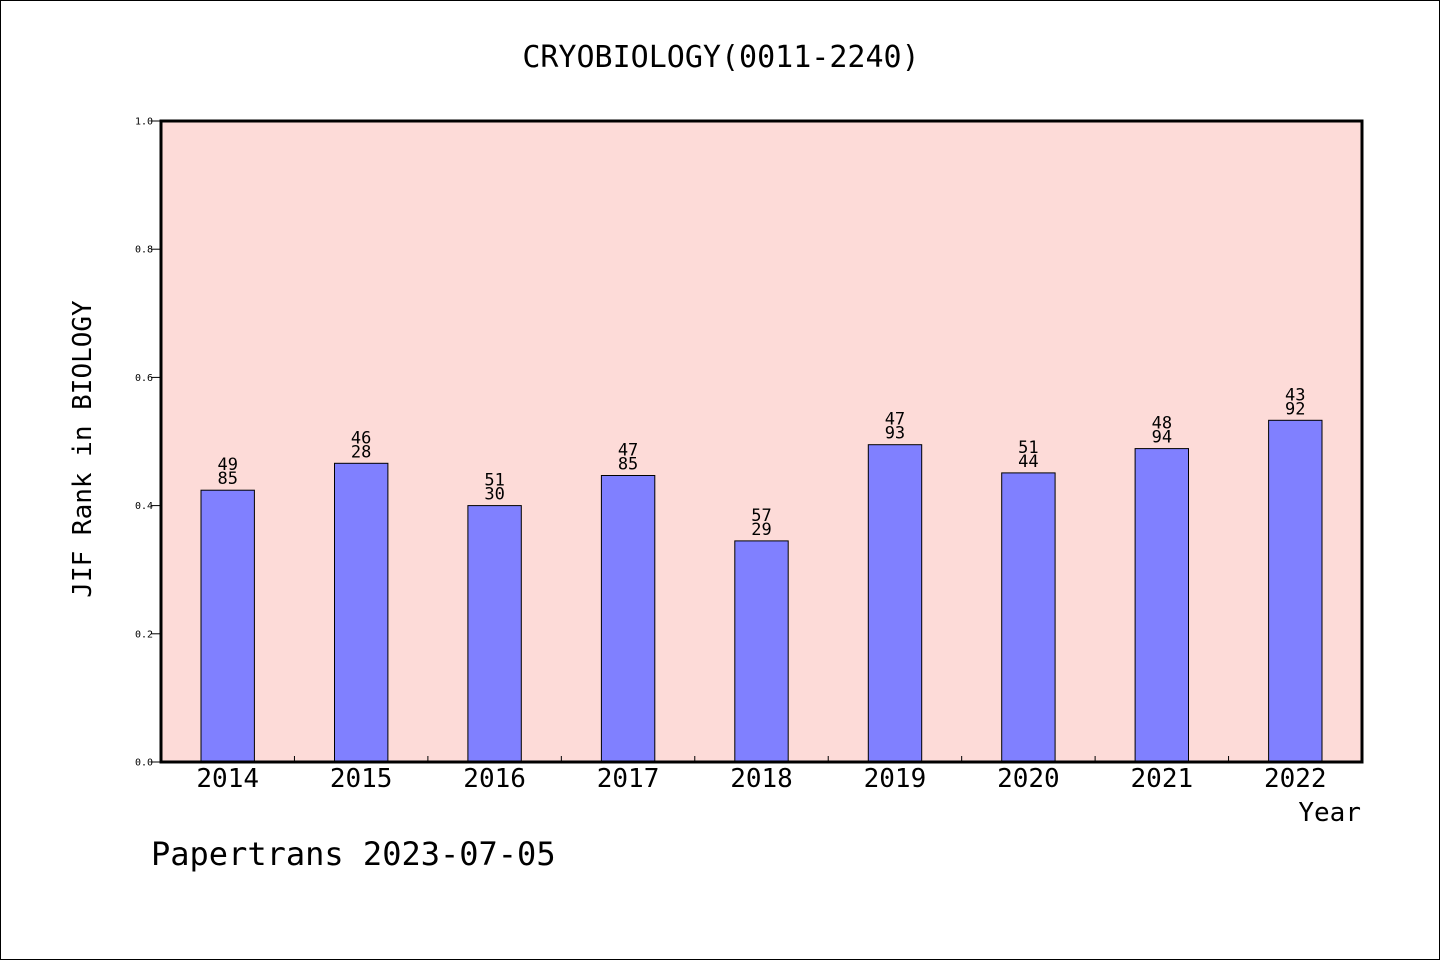 The height and width of the screenshot is (961, 1440). What do you see at coordinates (761, 779) in the screenshot?
I see `x-tick-label-2018: 2018` at bounding box center [761, 779].